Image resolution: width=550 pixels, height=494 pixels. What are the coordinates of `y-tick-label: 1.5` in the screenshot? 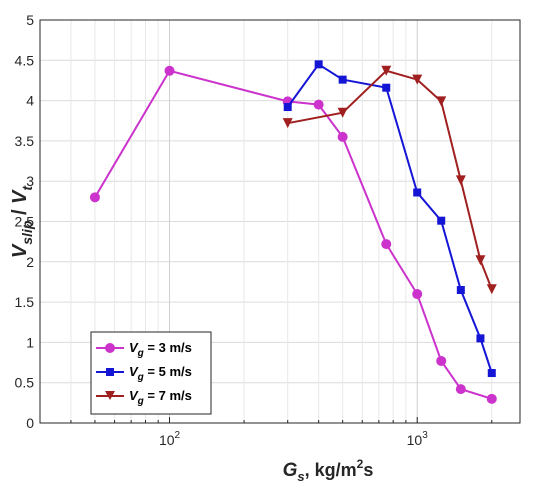 It's located at (25, 302).